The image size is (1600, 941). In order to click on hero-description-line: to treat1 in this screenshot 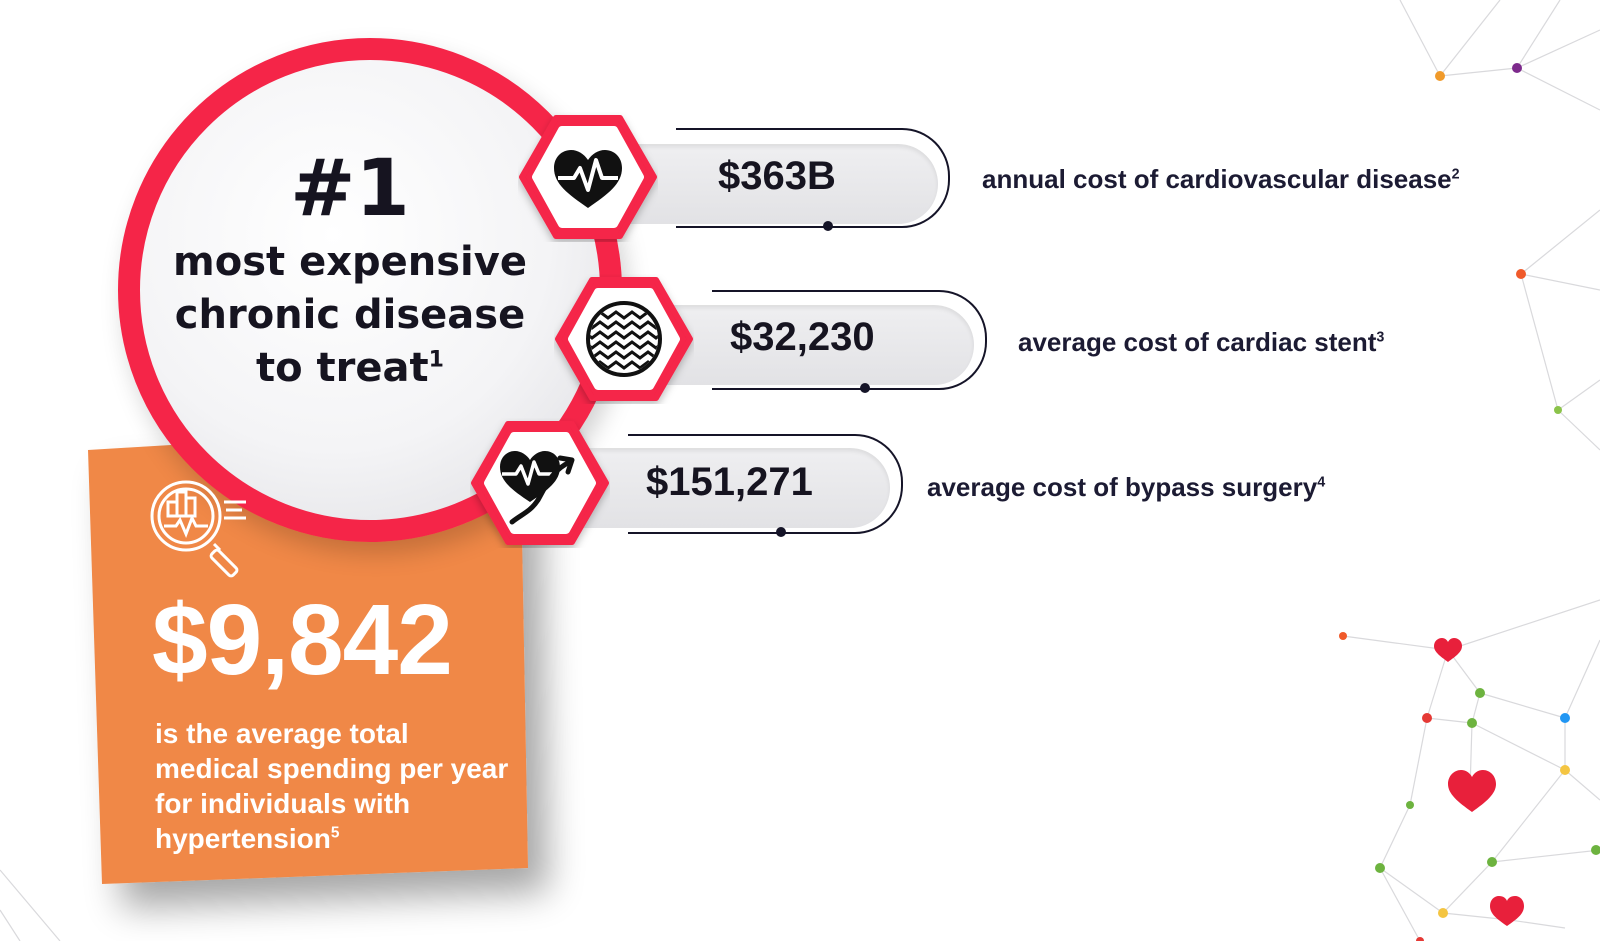, I will do `click(350, 368)`.